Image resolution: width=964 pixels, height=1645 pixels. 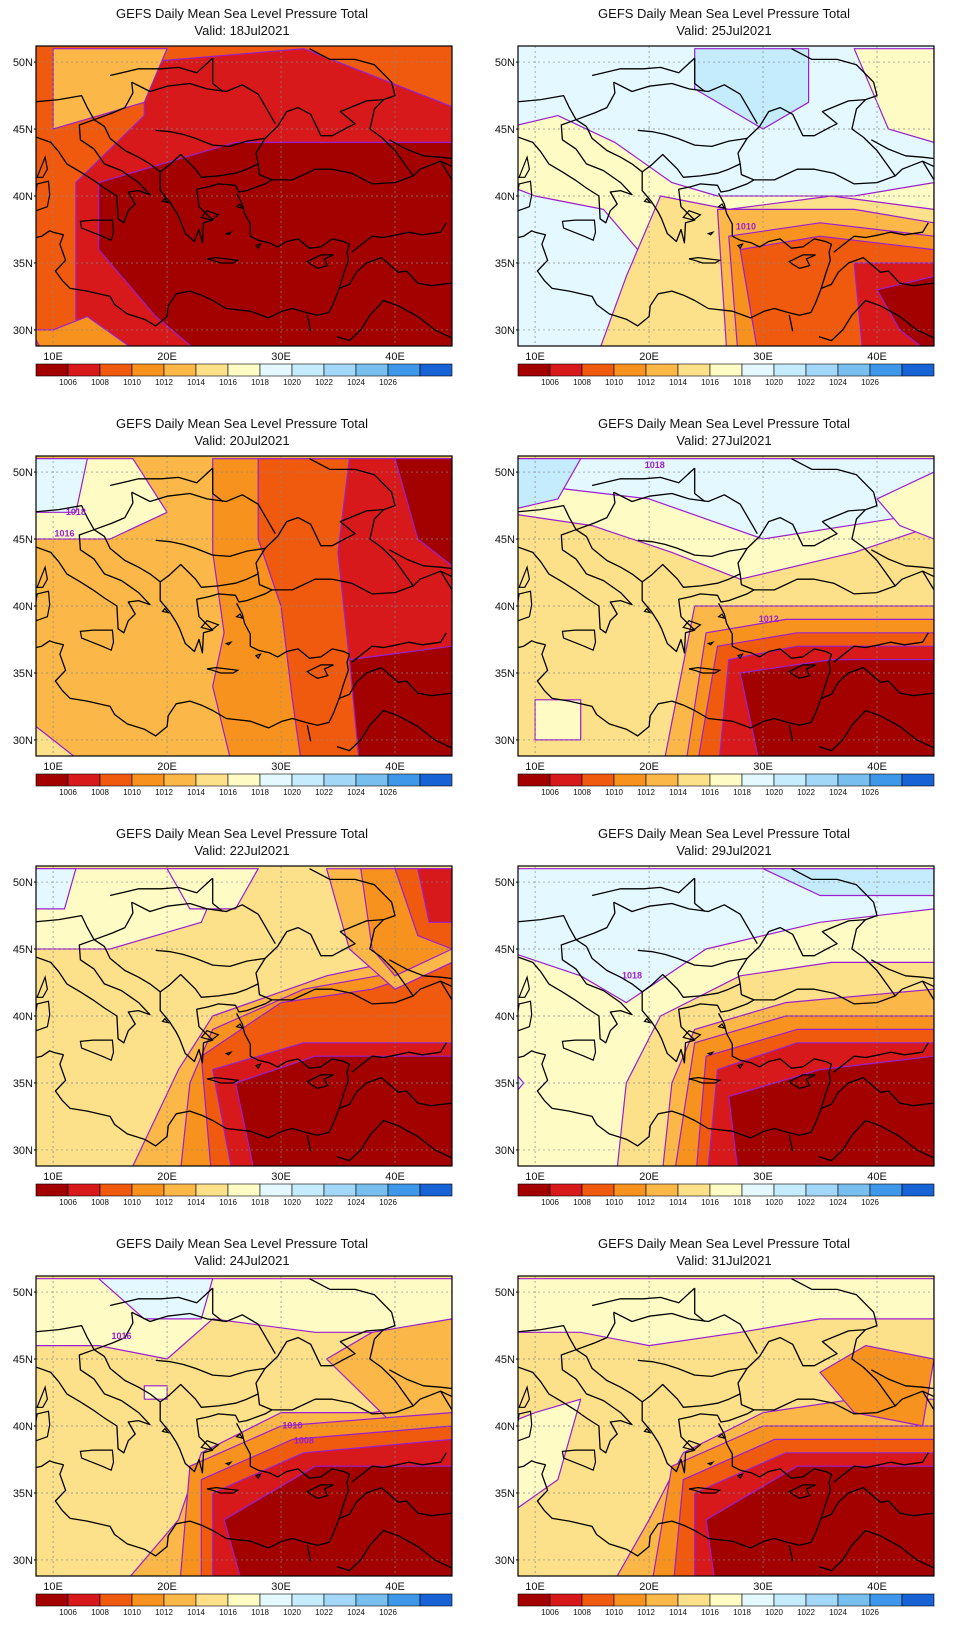 I want to click on contour-label: 1008, so click(x=304, y=1440).